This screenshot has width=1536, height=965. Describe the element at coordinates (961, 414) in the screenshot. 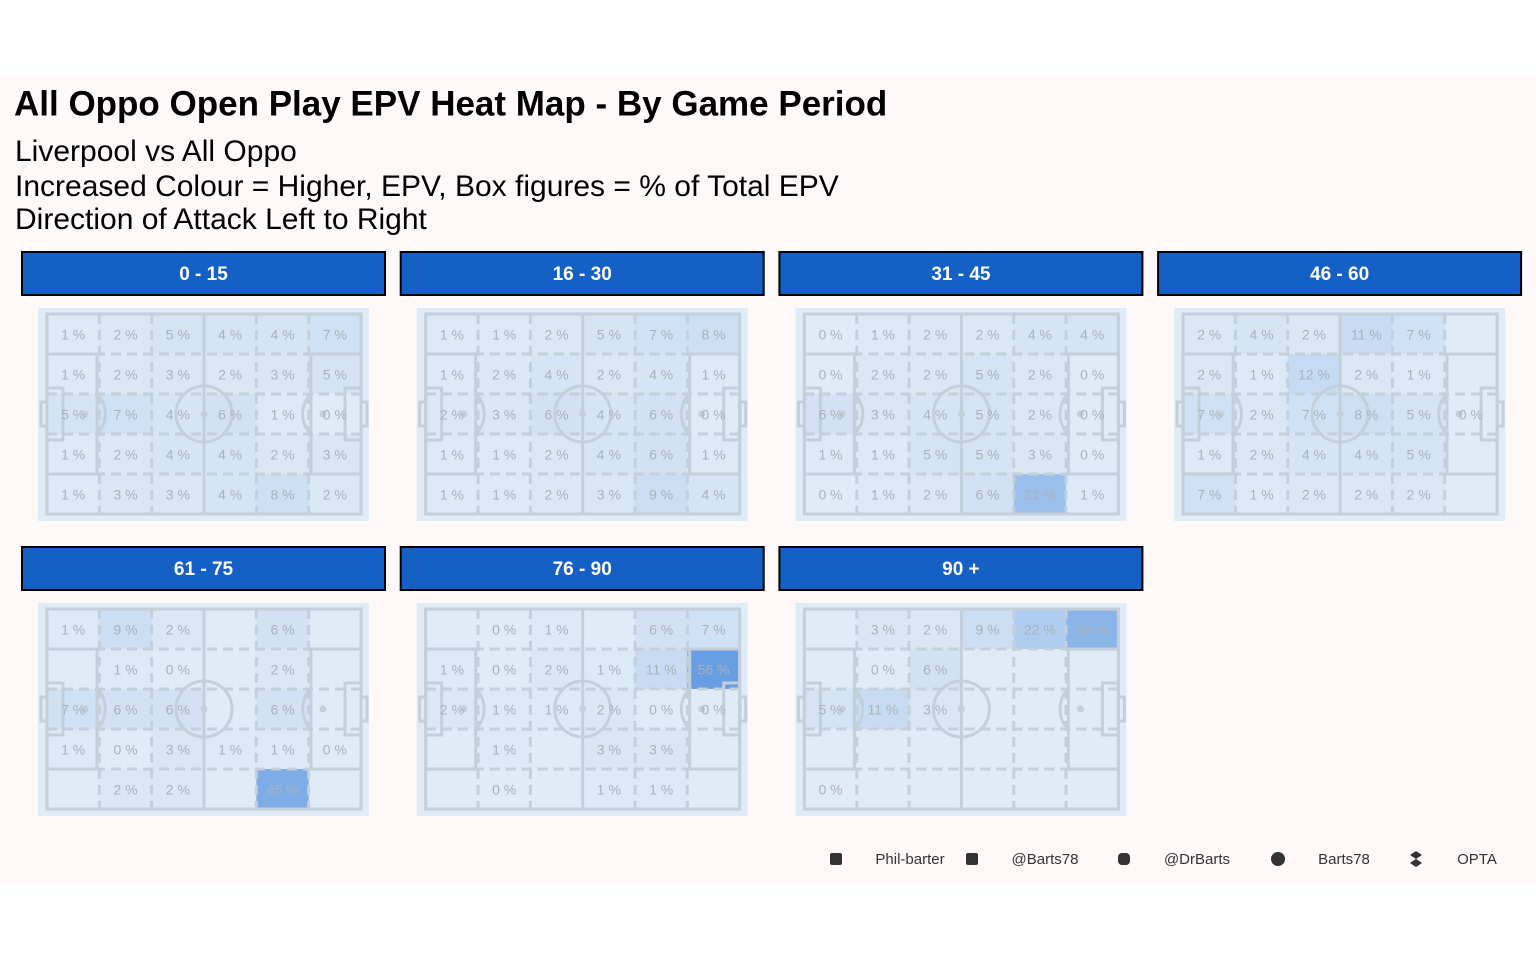

I see `centre-spot` at that location.